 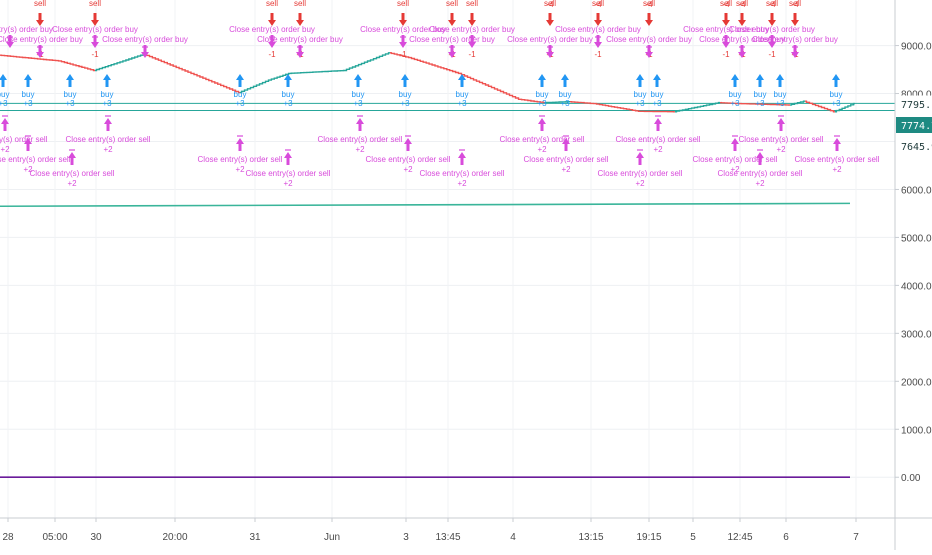 What do you see at coordinates (916, 334) in the screenshot?
I see `y-axis-tick-label: 3000.00` at bounding box center [916, 334].